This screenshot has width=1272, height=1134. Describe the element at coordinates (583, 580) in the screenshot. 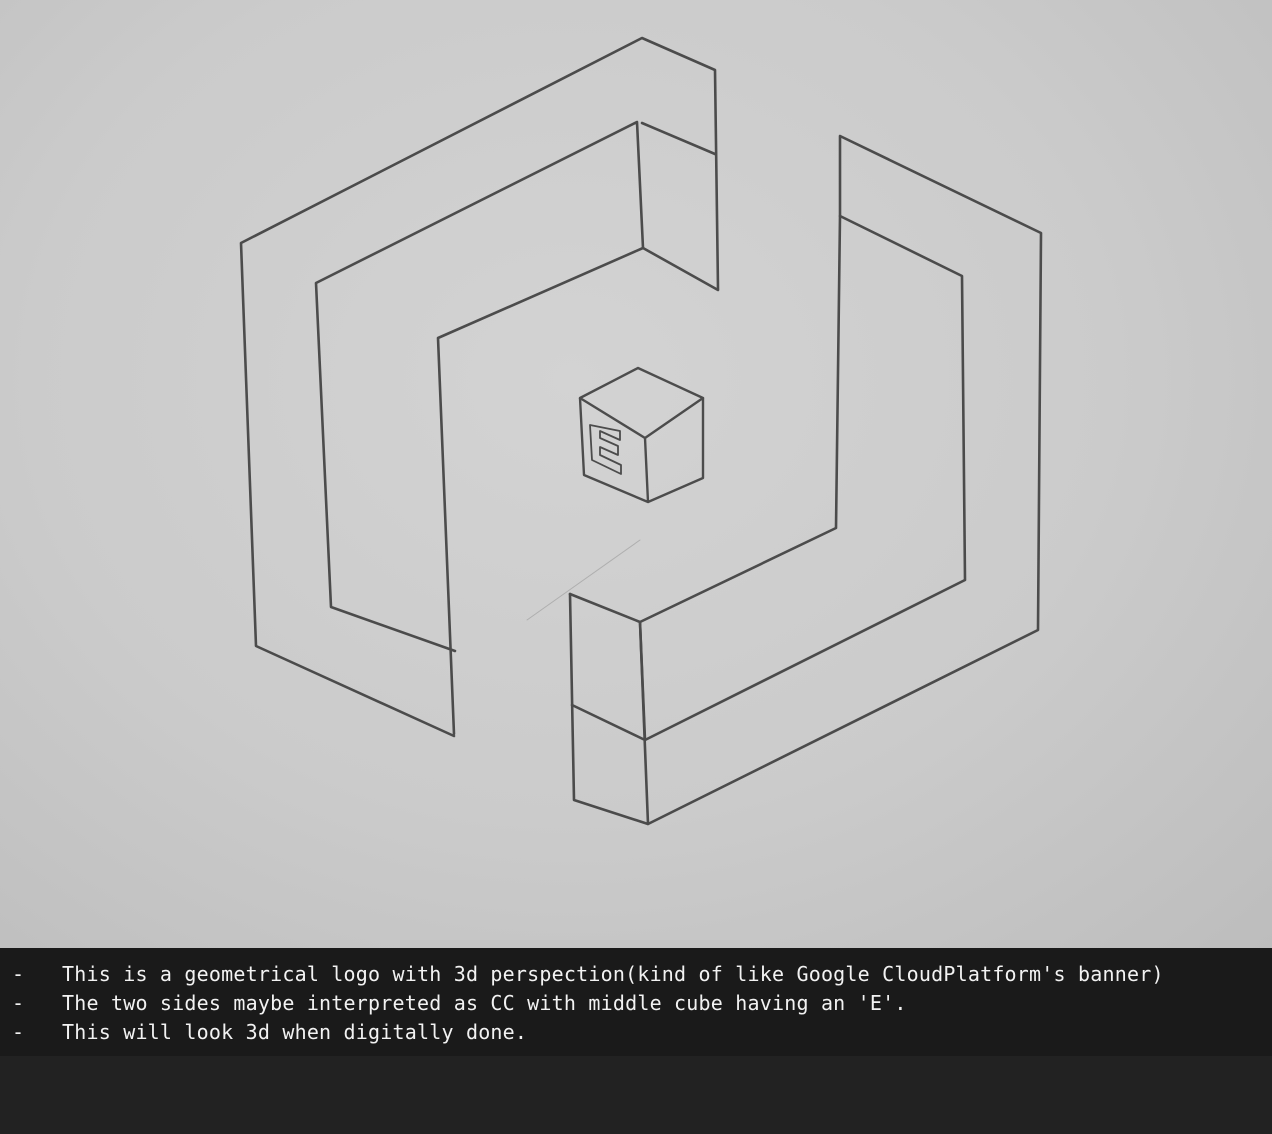

I see `construction-line` at that location.